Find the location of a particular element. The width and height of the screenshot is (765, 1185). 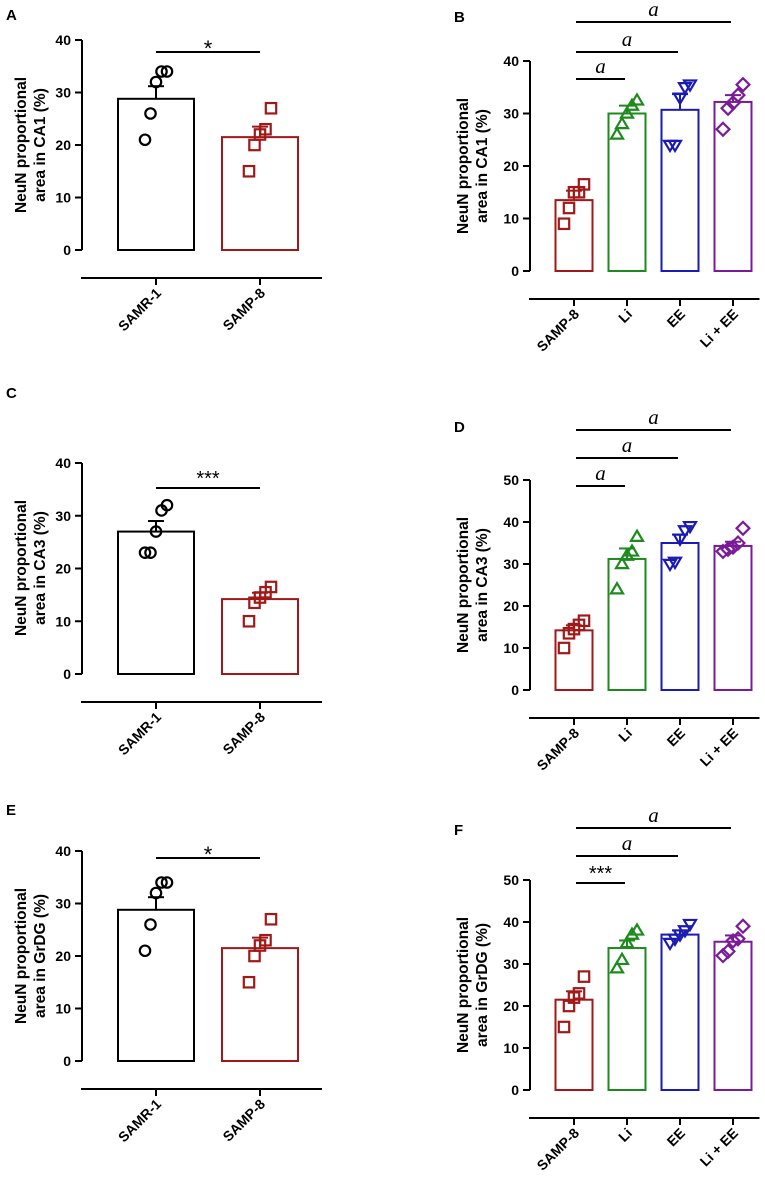

bar-li is located at coordinates (627, 192).